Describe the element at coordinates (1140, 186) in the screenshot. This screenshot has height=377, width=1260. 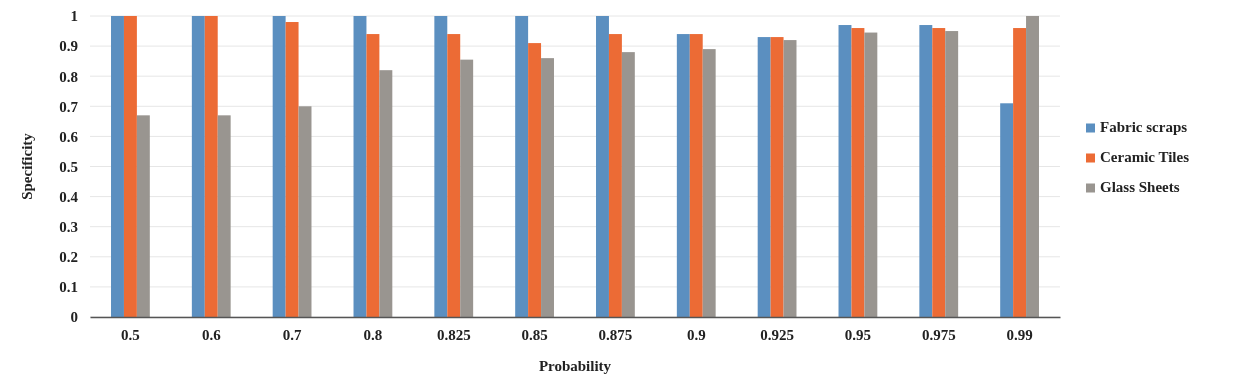
I see `legend-label: Glass Sheets` at that location.